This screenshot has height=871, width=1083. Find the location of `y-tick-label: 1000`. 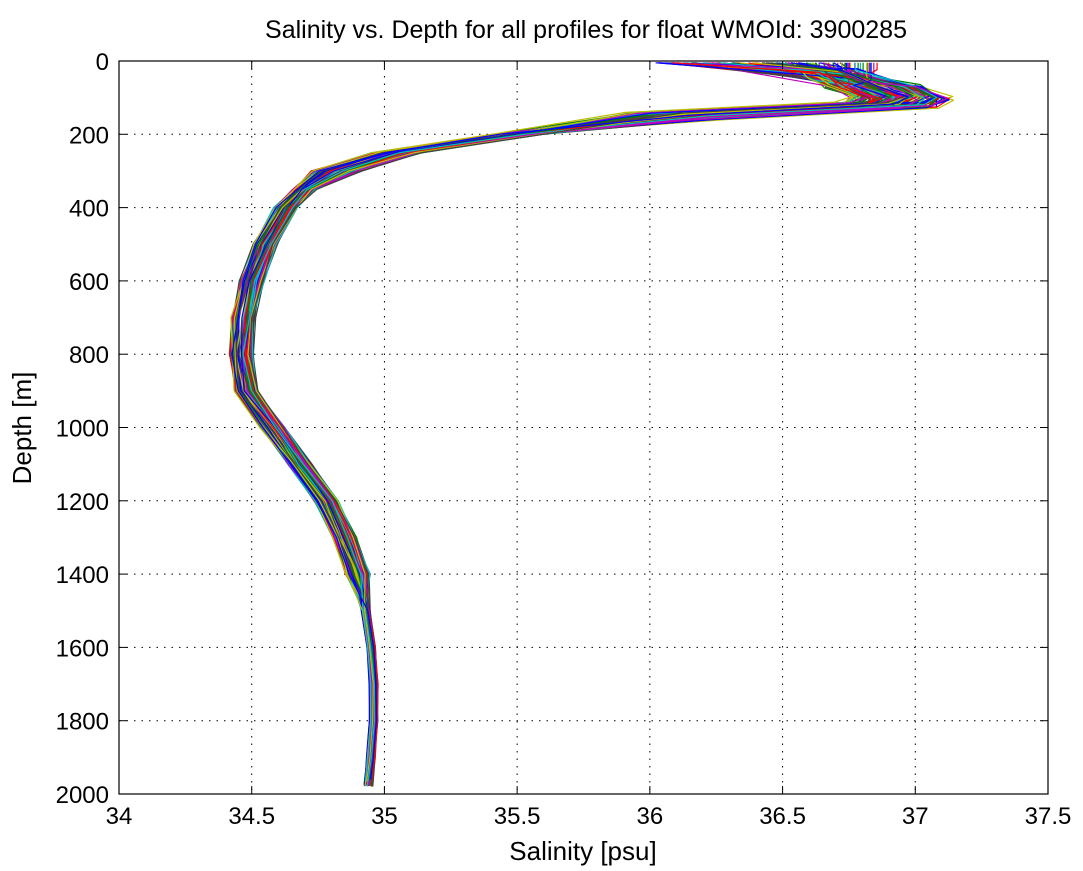

y-tick-label: 1000 is located at coordinates (82, 429).